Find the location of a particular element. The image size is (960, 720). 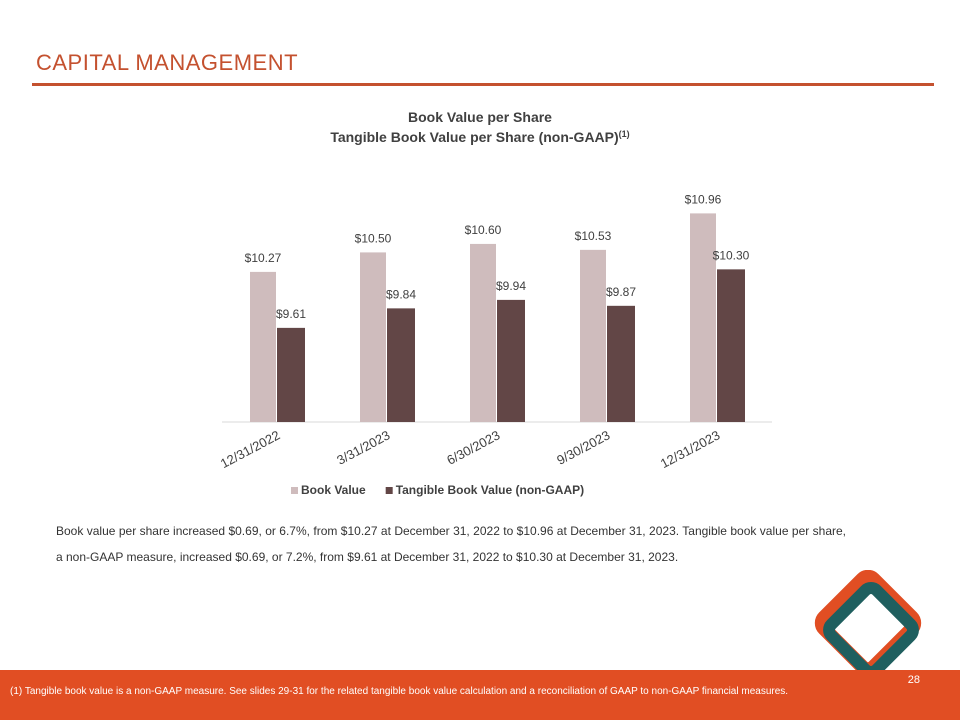

logo is located at coordinates (868, 624).